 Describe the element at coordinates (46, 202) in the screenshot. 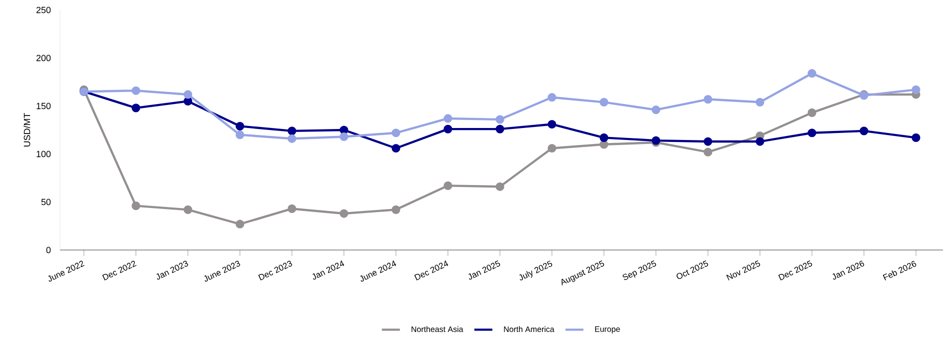

I see `y-tick-label: 50` at that location.